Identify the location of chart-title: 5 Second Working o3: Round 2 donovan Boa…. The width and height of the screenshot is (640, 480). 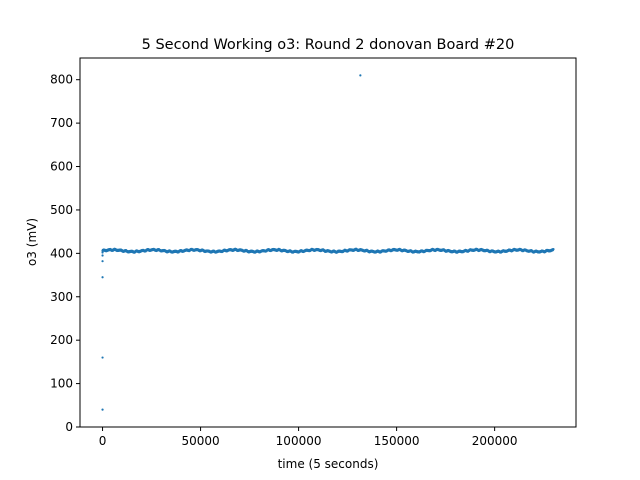
(328, 45).